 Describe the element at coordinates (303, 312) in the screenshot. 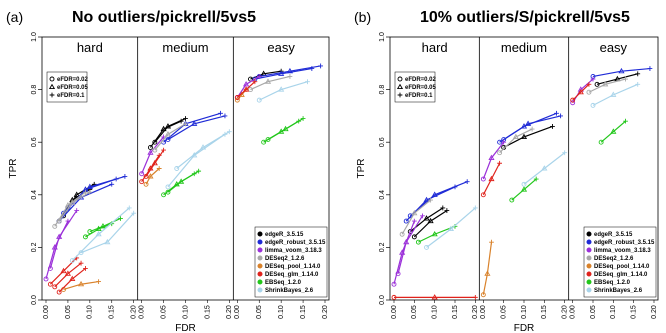

I see `x-tick-label: 0.15` at that location.